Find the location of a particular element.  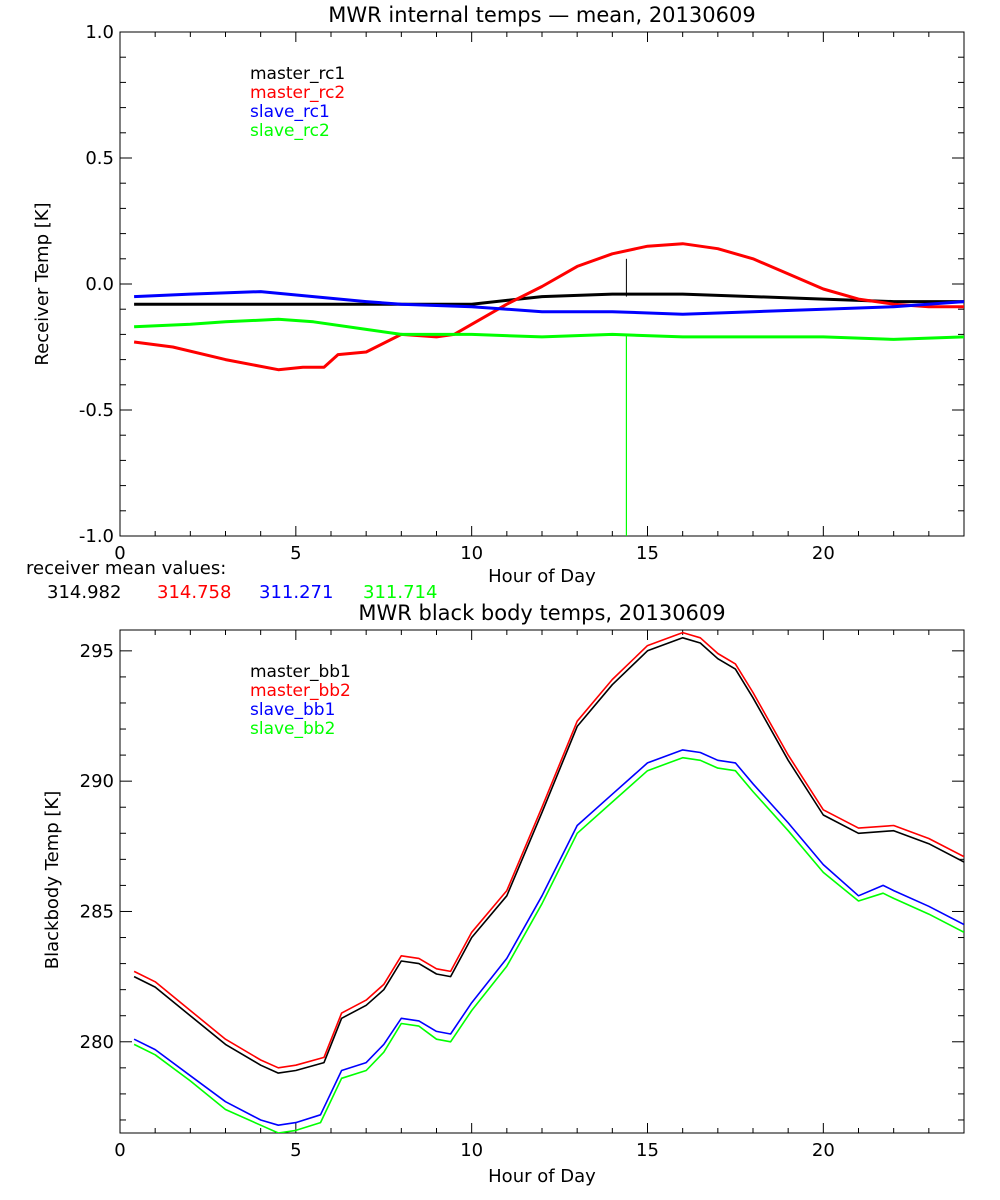

legend-entry-master_bb1: master_bb1 is located at coordinates (300, 672).